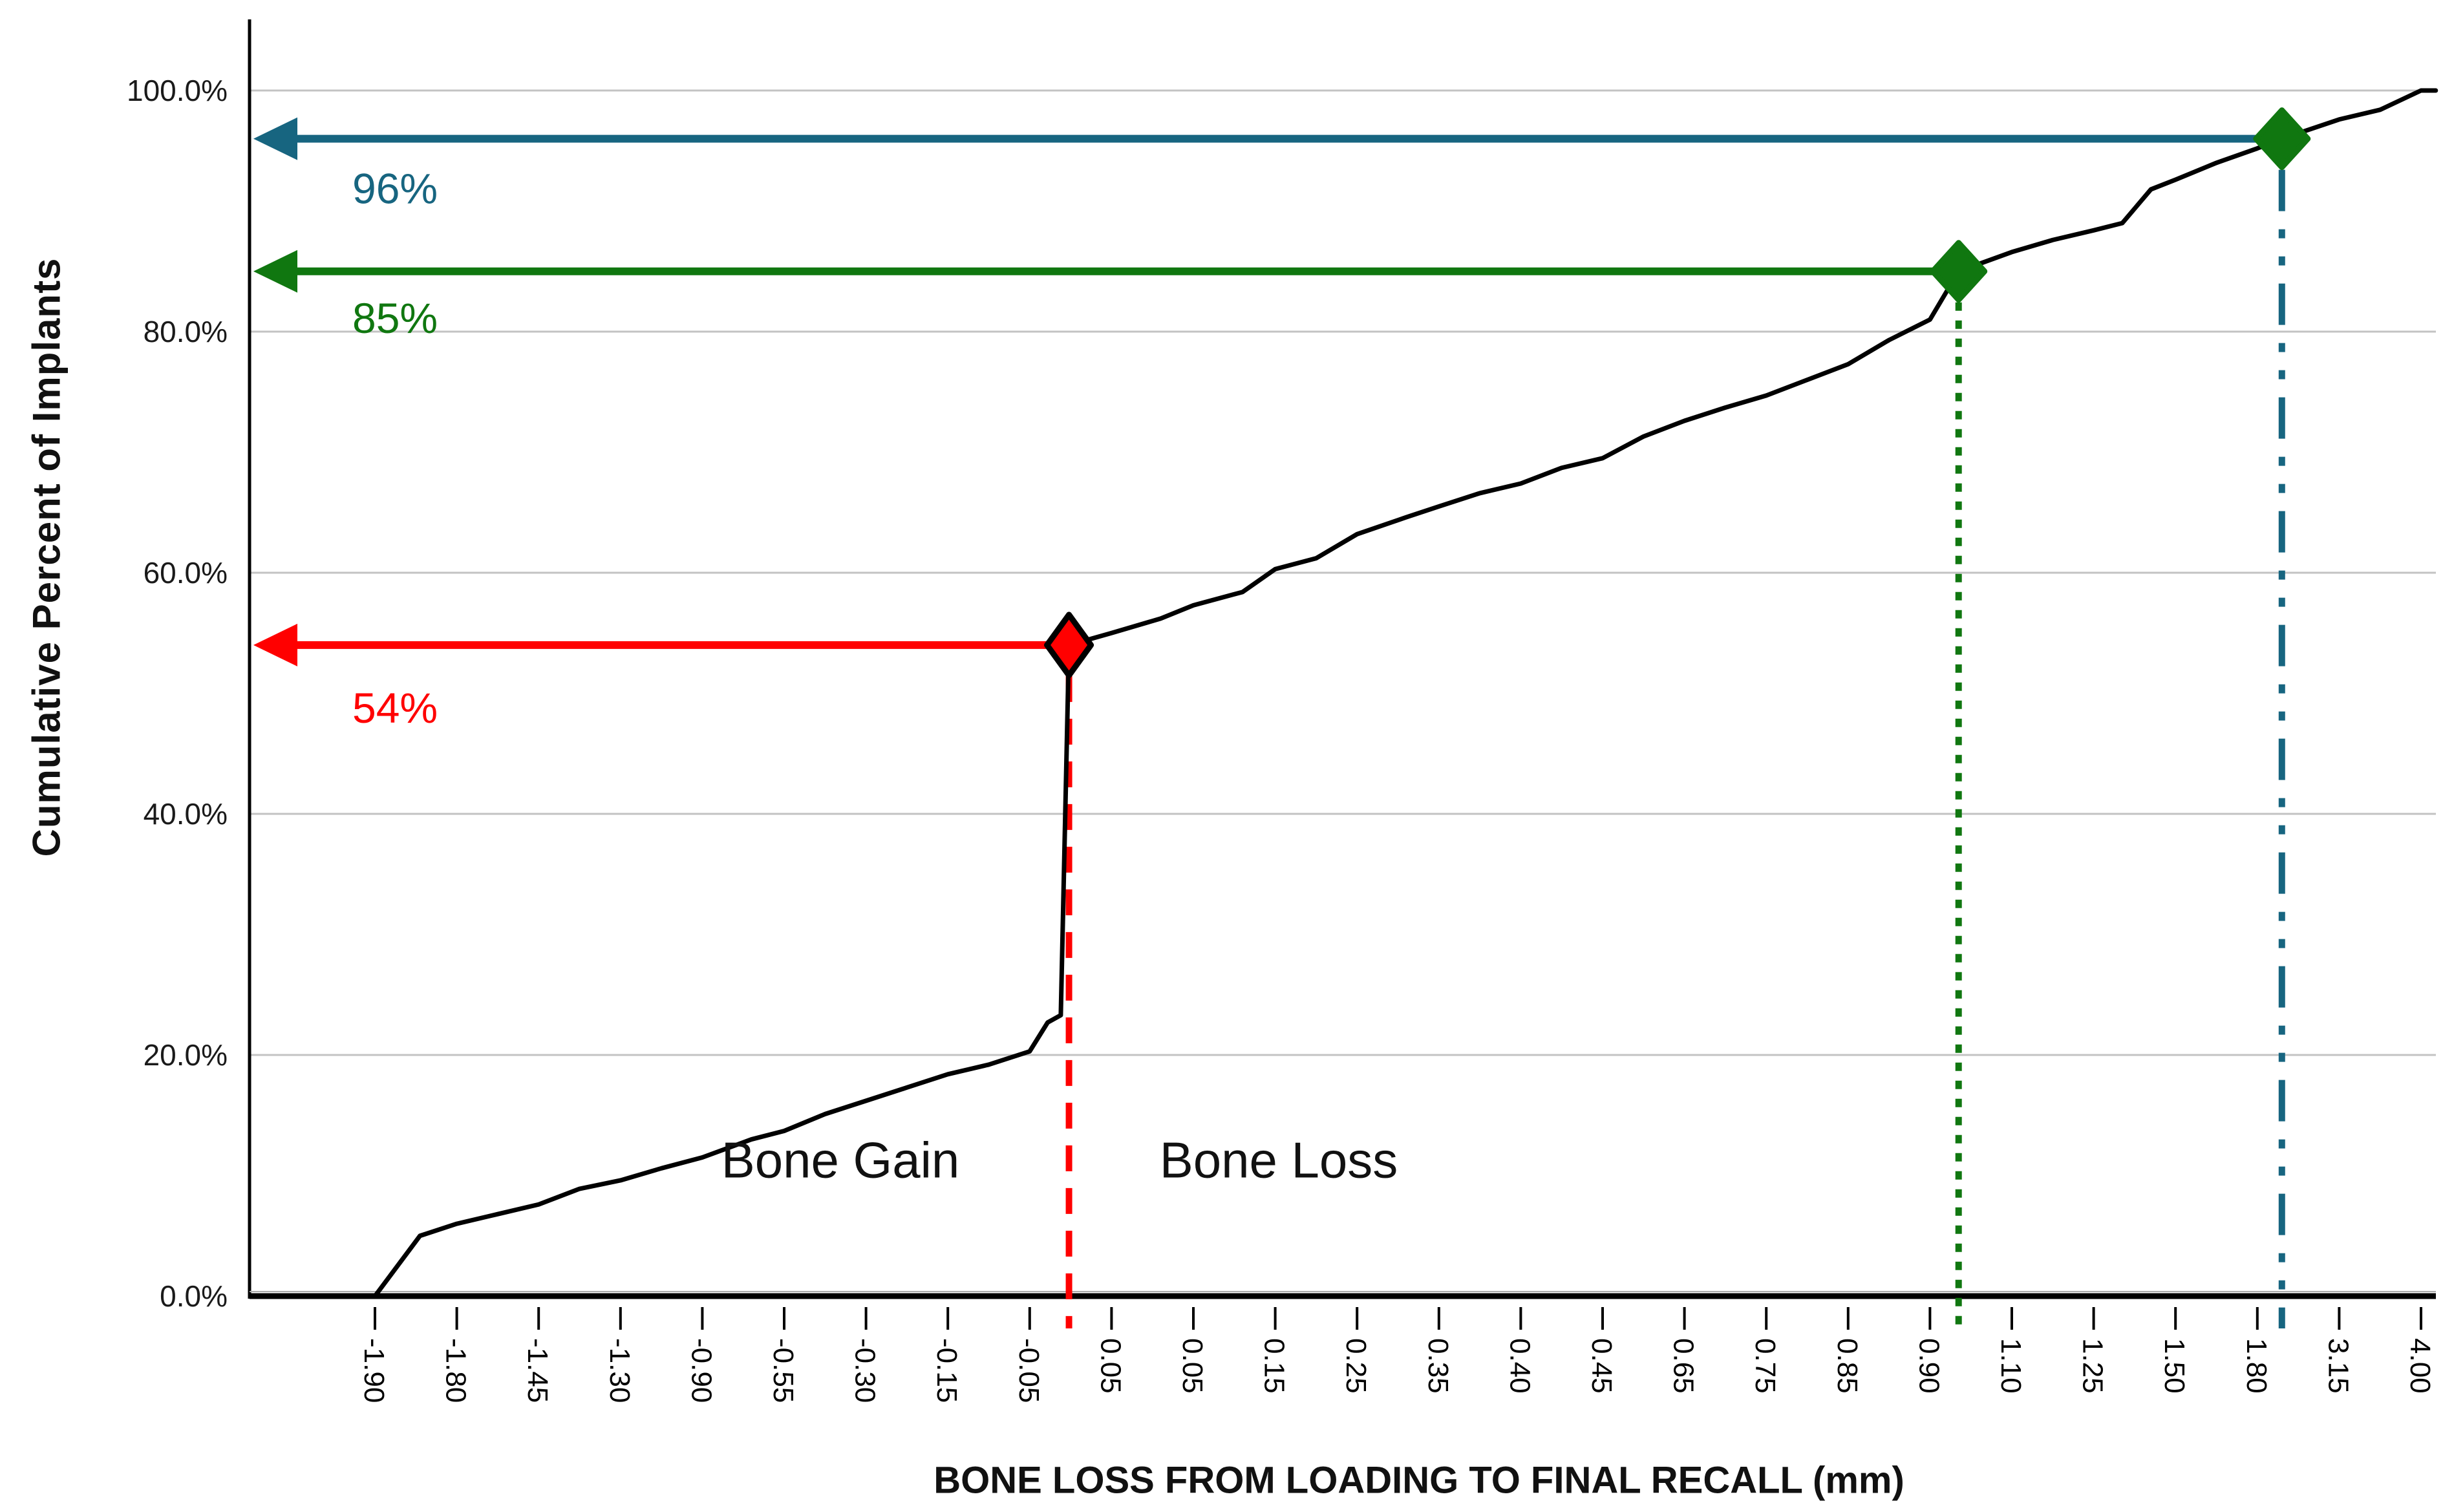 The image size is (2443, 1512). I want to click on x-tick-label: -1.30, so click(619, 1370).